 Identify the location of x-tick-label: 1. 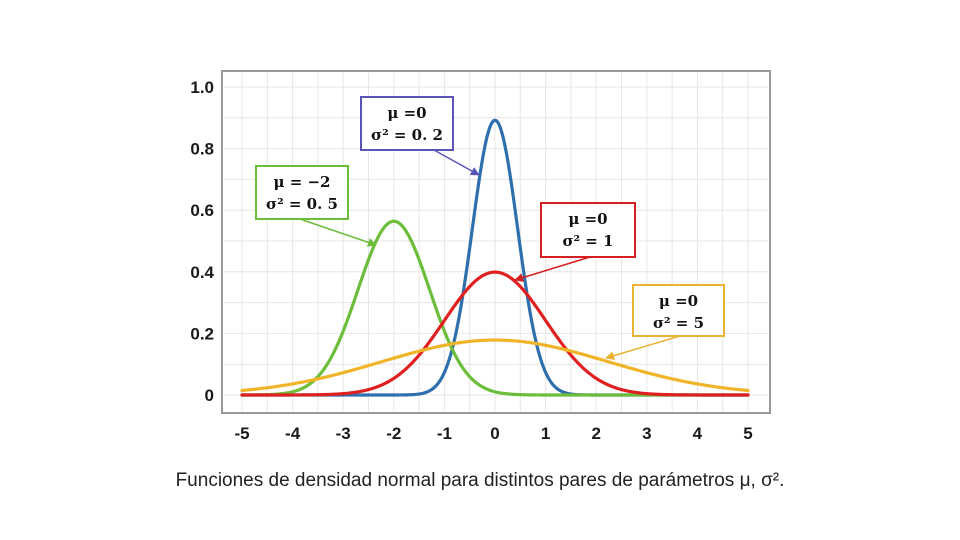
(545, 433).